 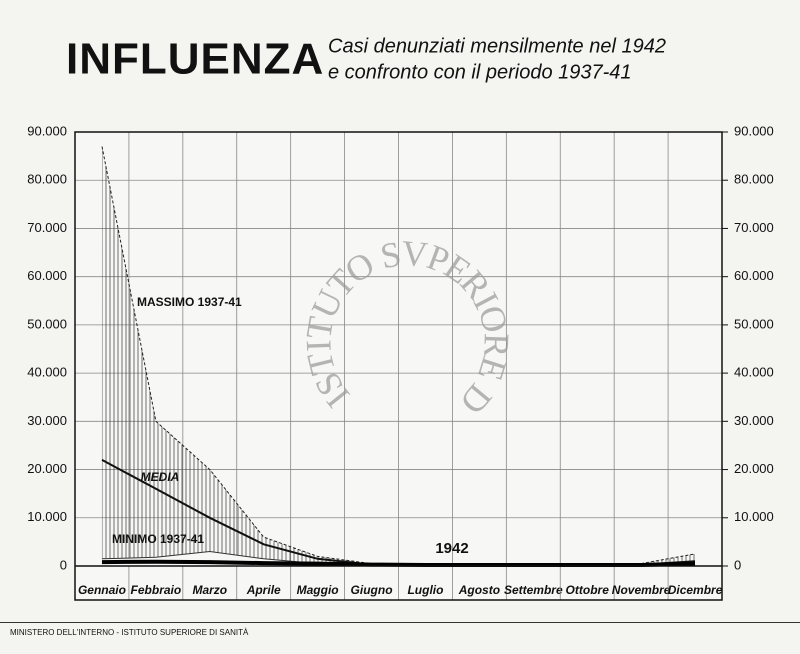 What do you see at coordinates (189, 302) in the screenshot?
I see `series-label: MASSIMO 1937-41` at bounding box center [189, 302].